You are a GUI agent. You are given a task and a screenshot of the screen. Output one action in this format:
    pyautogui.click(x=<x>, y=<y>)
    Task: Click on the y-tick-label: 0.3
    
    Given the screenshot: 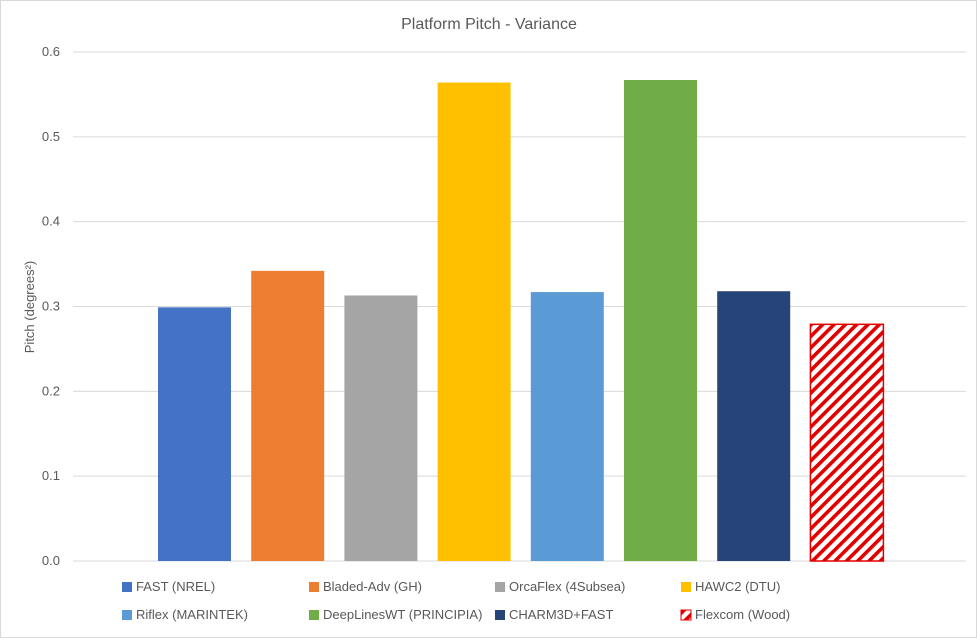 What is the action you would take?
    pyautogui.click(x=51, y=306)
    